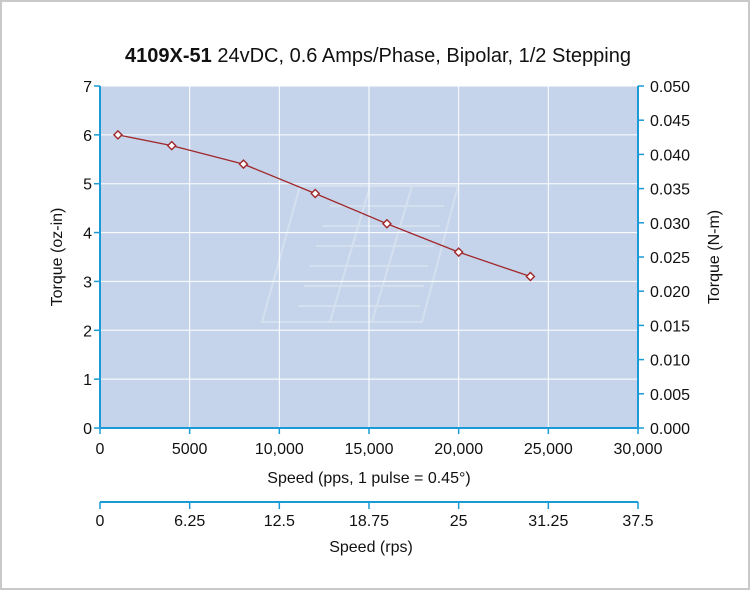 Image resolution: width=750 pixels, height=590 pixels. I want to click on y-tick-label: 6, so click(87, 136).